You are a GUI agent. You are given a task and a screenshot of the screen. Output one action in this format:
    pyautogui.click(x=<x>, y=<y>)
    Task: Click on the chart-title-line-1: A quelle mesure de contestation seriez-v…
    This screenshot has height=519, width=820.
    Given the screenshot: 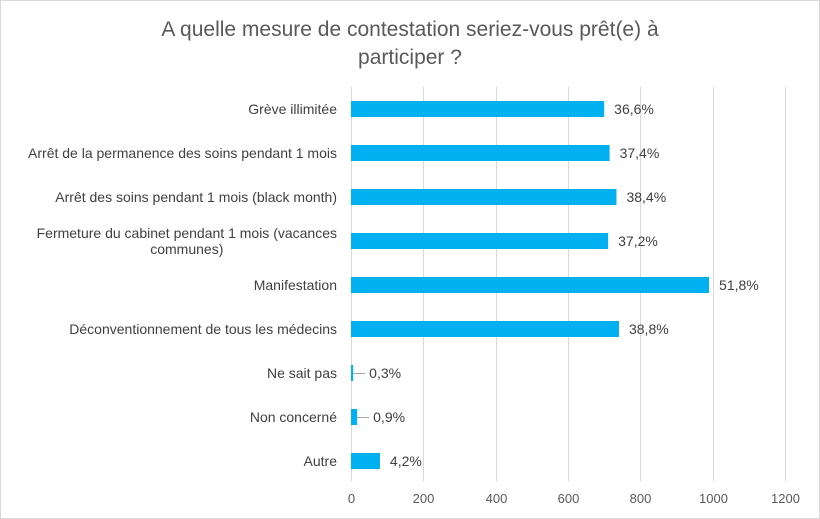 What is the action you would take?
    pyautogui.click(x=410, y=29)
    